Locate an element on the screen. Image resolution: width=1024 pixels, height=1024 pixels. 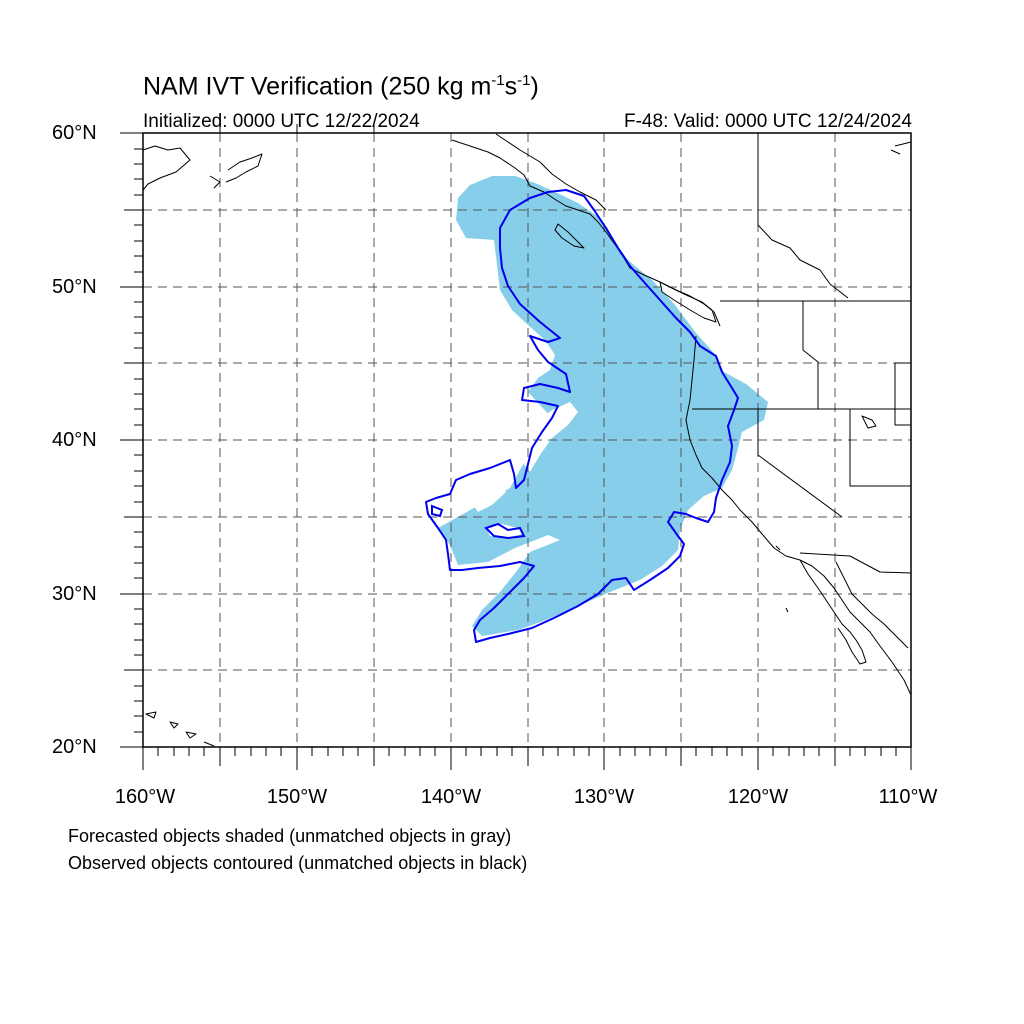
lon-label-130w: 130°W is located at coordinates (604, 797).